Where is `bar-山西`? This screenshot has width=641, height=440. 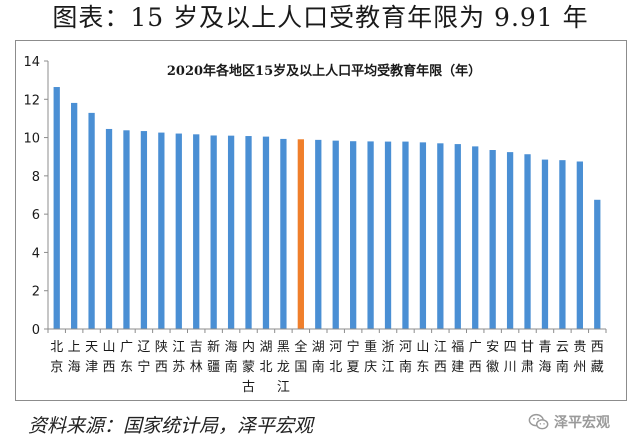
bar-山西 is located at coordinates (109, 228).